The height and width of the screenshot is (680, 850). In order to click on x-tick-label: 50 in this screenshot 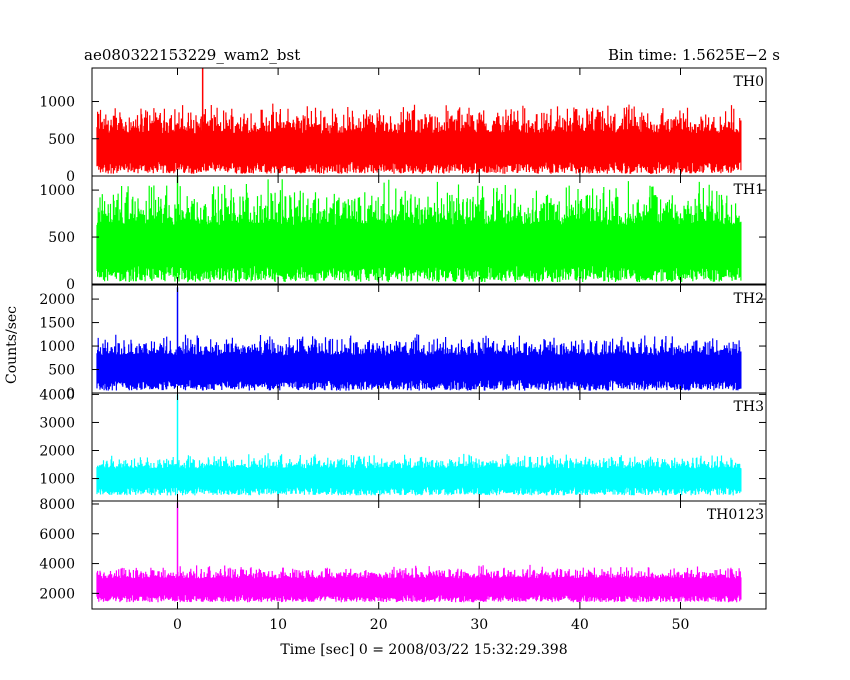, I will do `click(681, 625)`.